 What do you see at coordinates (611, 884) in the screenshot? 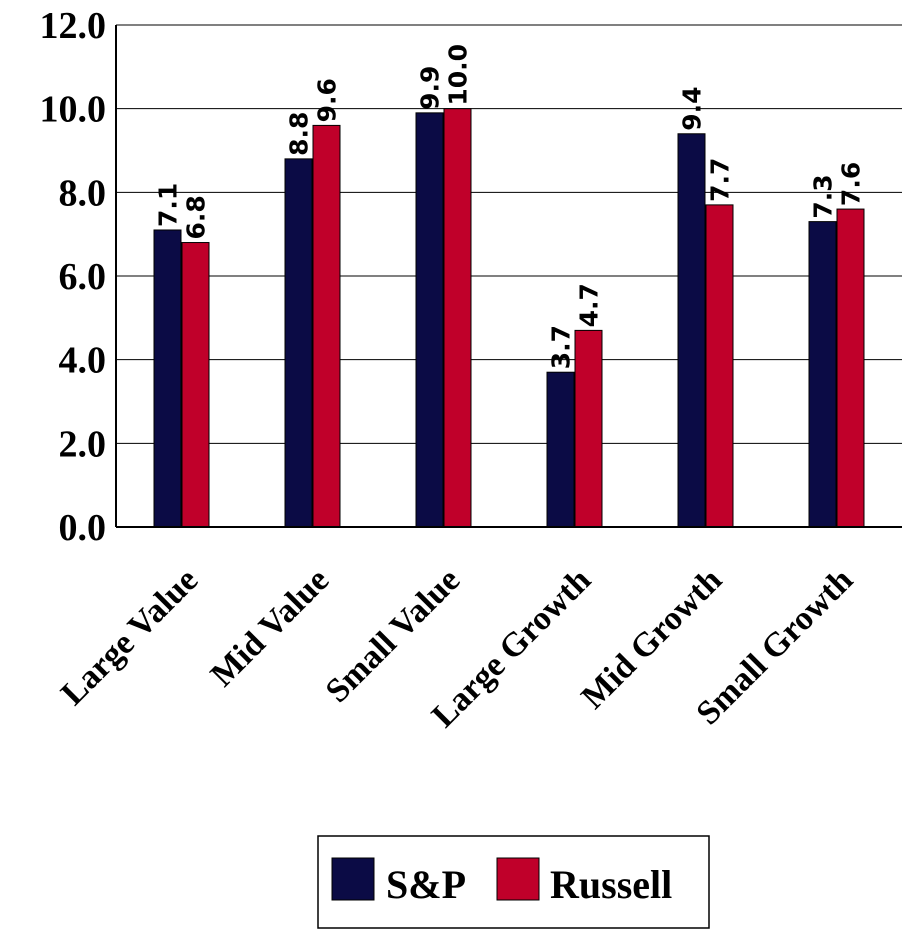
I see `legend-label-russell: Russell` at bounding box center [611, 884].